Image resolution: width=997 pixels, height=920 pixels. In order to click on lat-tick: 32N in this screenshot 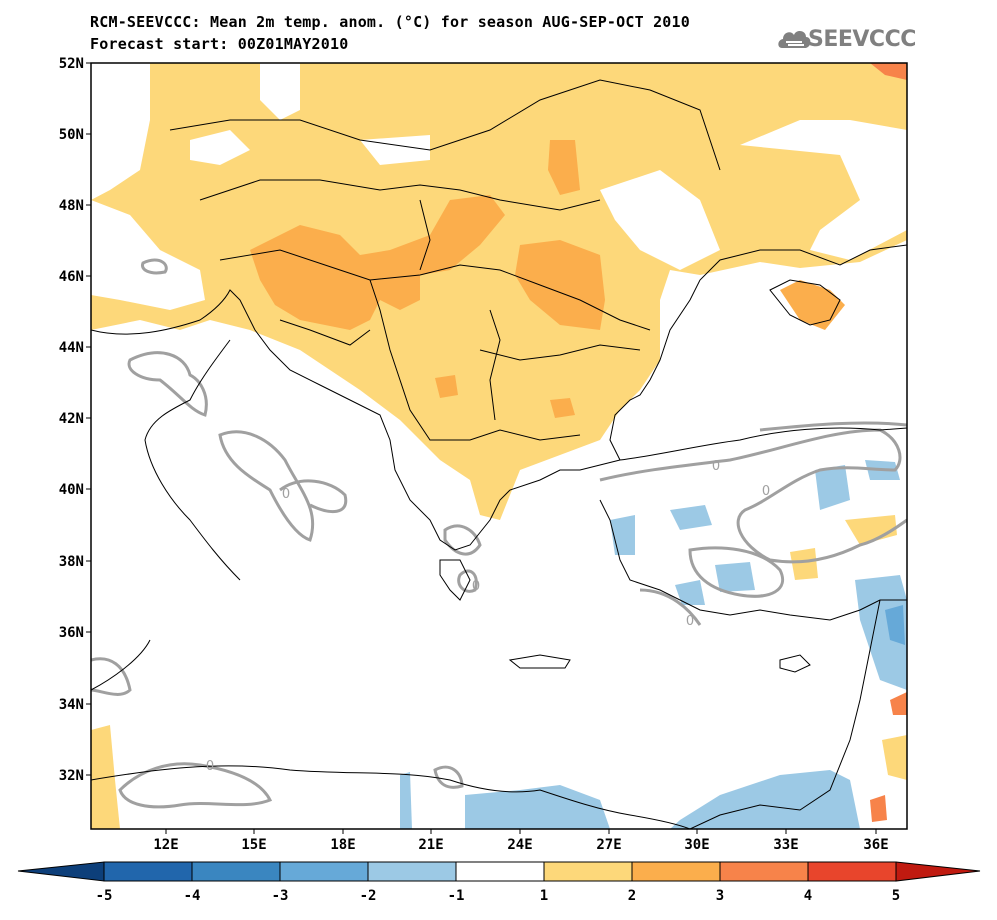, I will do `click(75, 776)`.